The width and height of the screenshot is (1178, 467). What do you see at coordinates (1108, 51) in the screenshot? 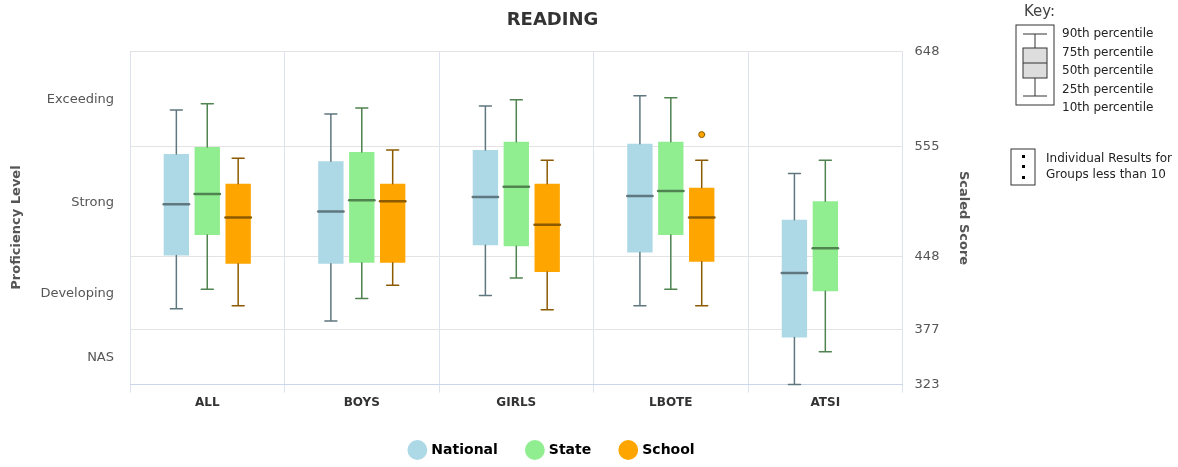
I see `text: 75th percentile` at bounding box center [1108, 51].